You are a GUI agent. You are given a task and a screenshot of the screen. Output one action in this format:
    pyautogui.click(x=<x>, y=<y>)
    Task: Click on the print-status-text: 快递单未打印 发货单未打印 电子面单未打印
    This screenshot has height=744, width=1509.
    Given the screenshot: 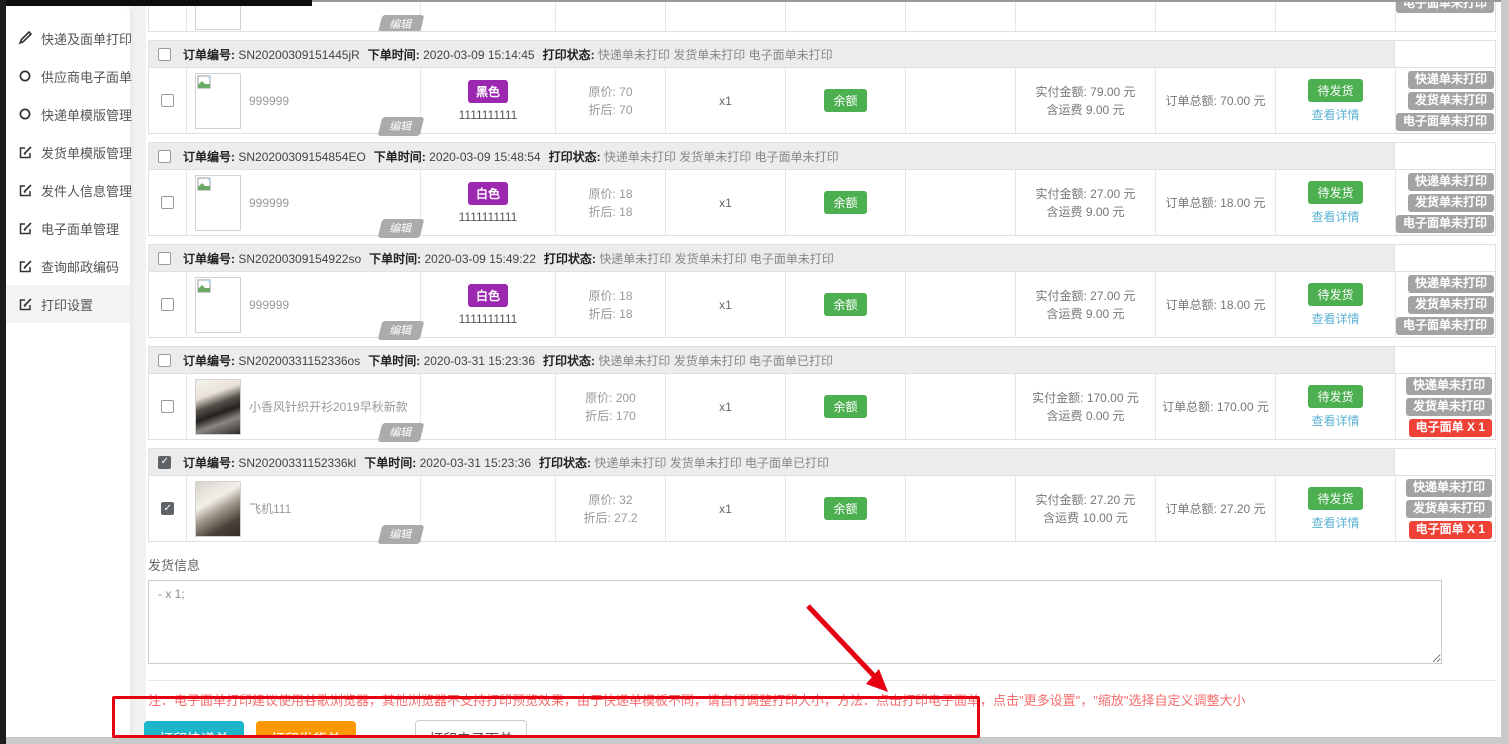 What is the action you would take?
    pyautogui.click(x=721, y=156)
    